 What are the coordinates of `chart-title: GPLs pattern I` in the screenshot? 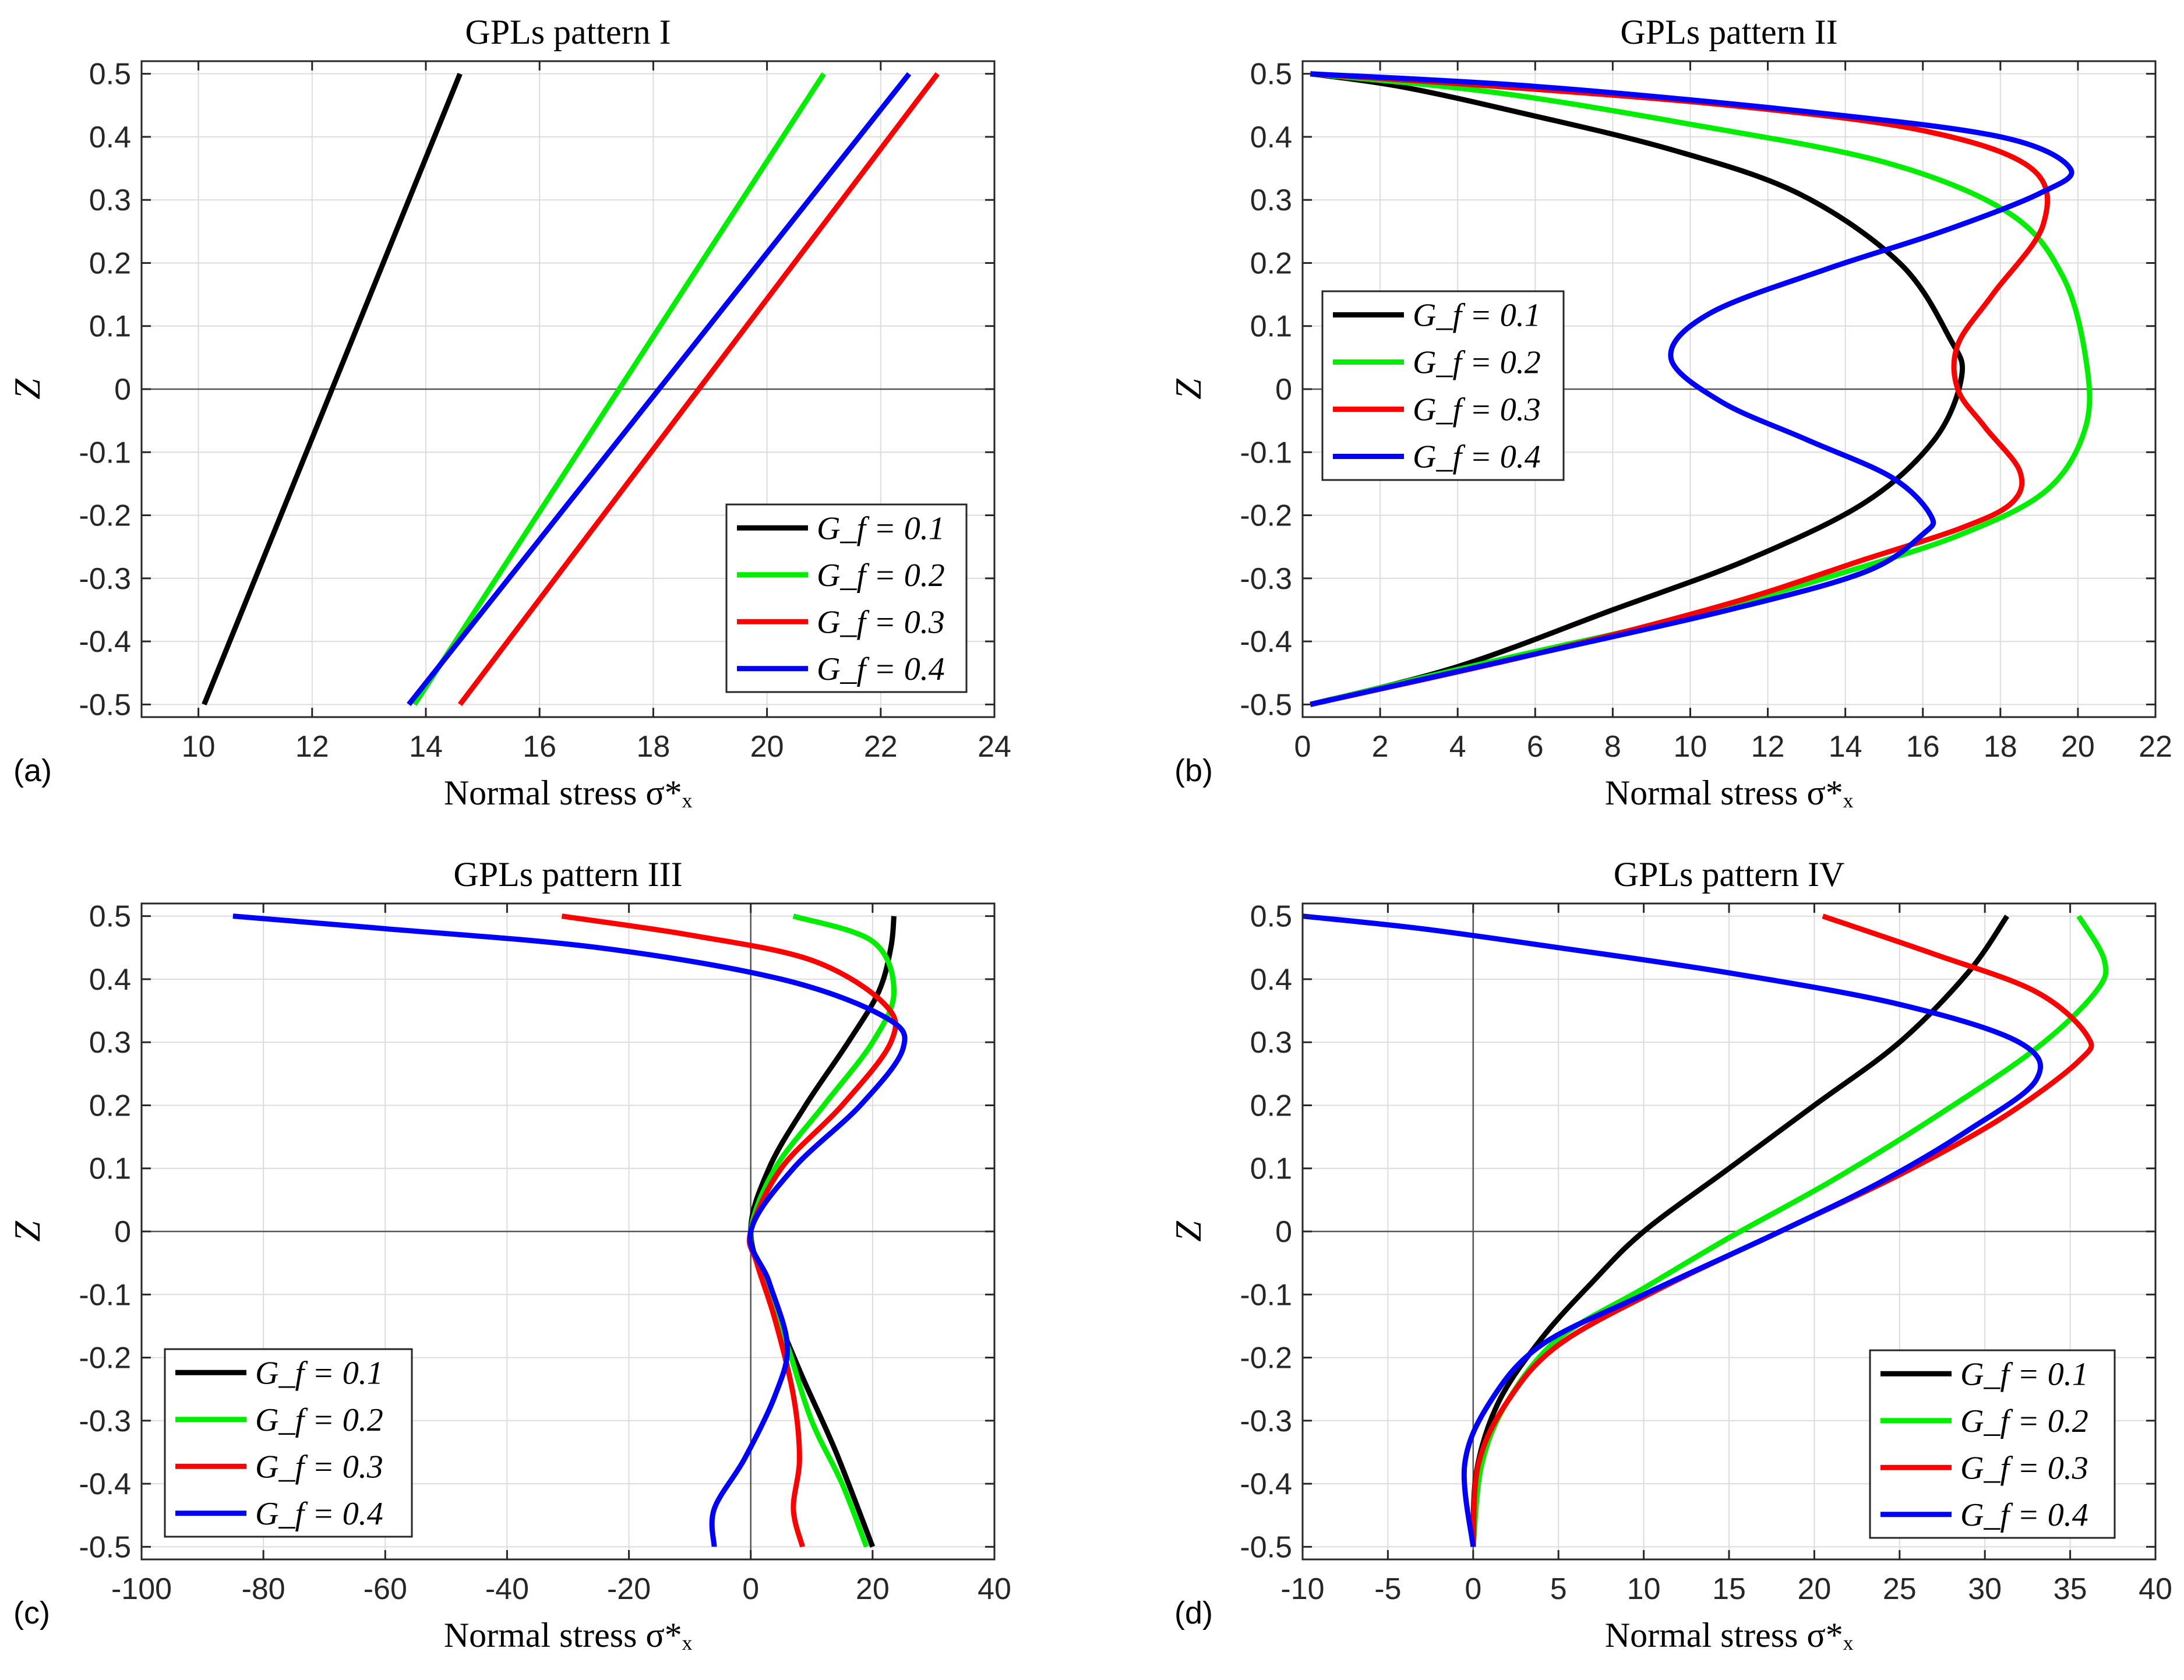 It's located at (568, 32).